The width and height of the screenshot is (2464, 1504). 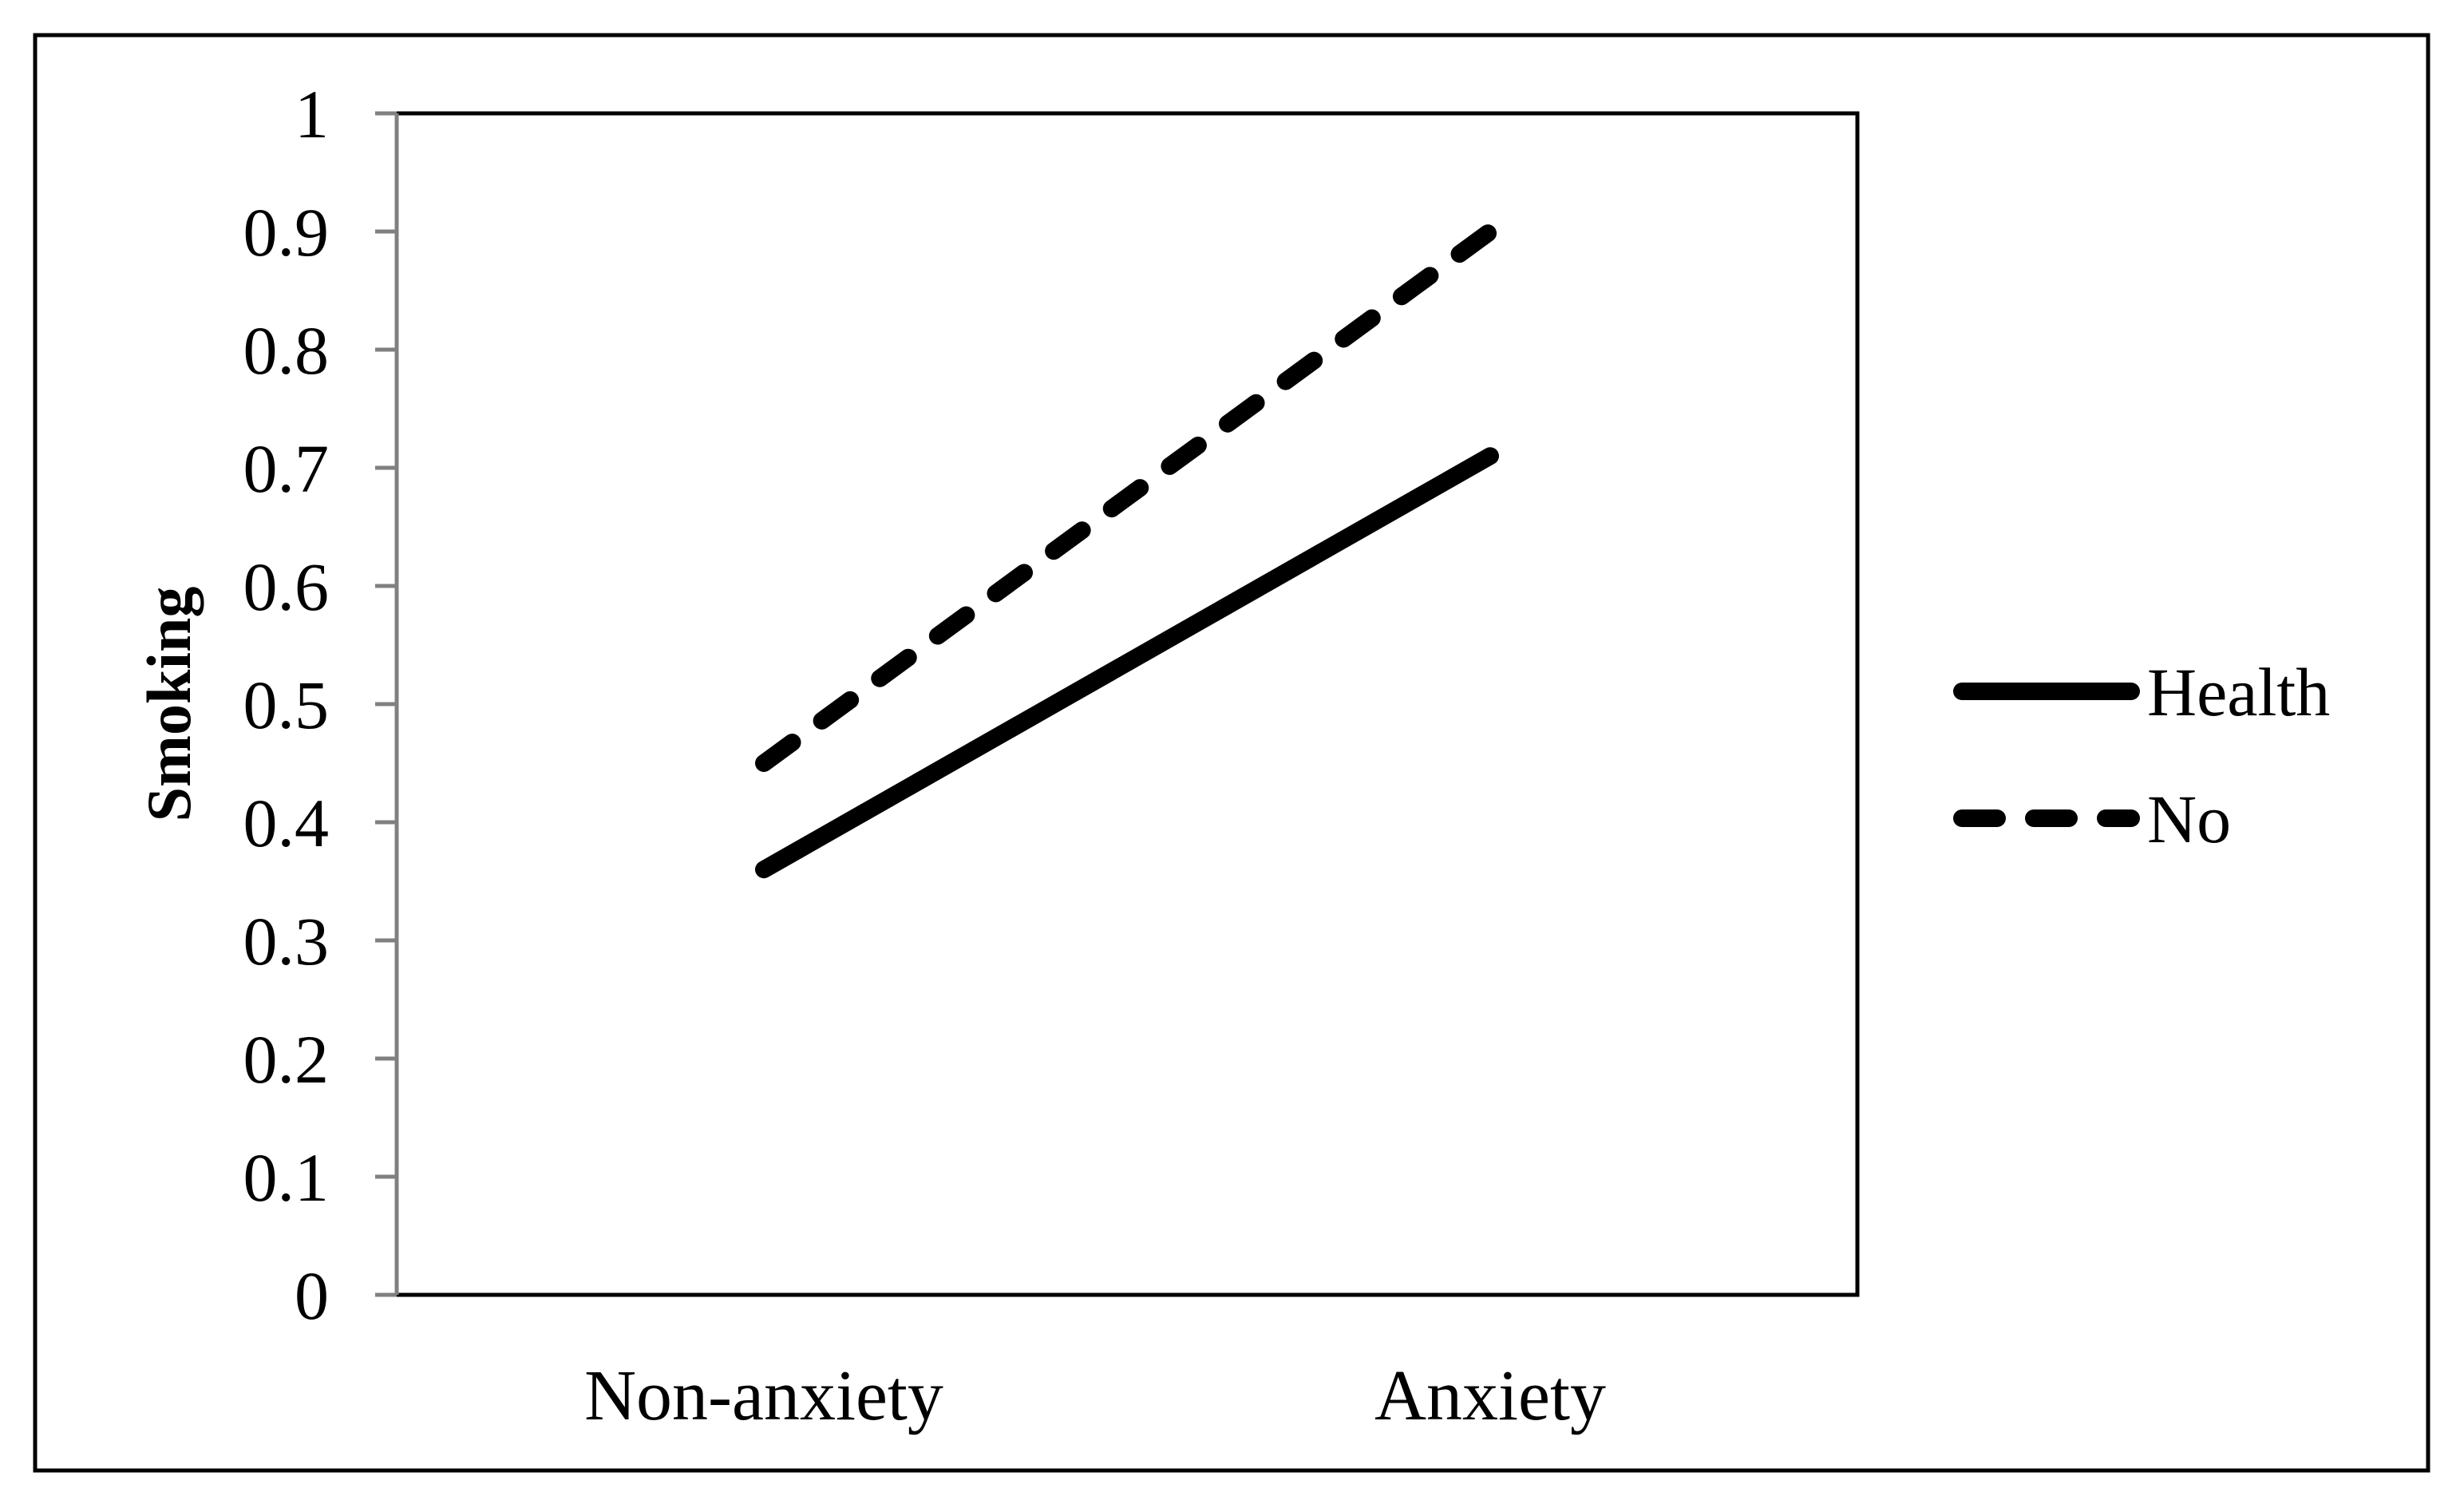 I want to click on y-tick-label: 0.3, so click(x=287, y=941).